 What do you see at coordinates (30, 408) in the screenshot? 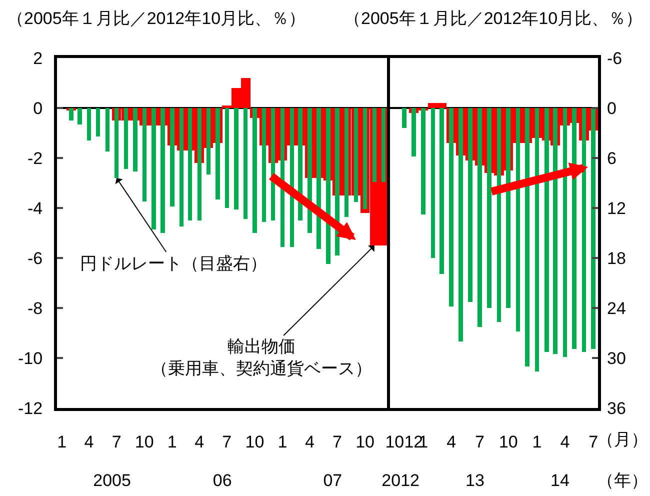
I see `y-tick-label: -12` at bounding box center [30, 408].